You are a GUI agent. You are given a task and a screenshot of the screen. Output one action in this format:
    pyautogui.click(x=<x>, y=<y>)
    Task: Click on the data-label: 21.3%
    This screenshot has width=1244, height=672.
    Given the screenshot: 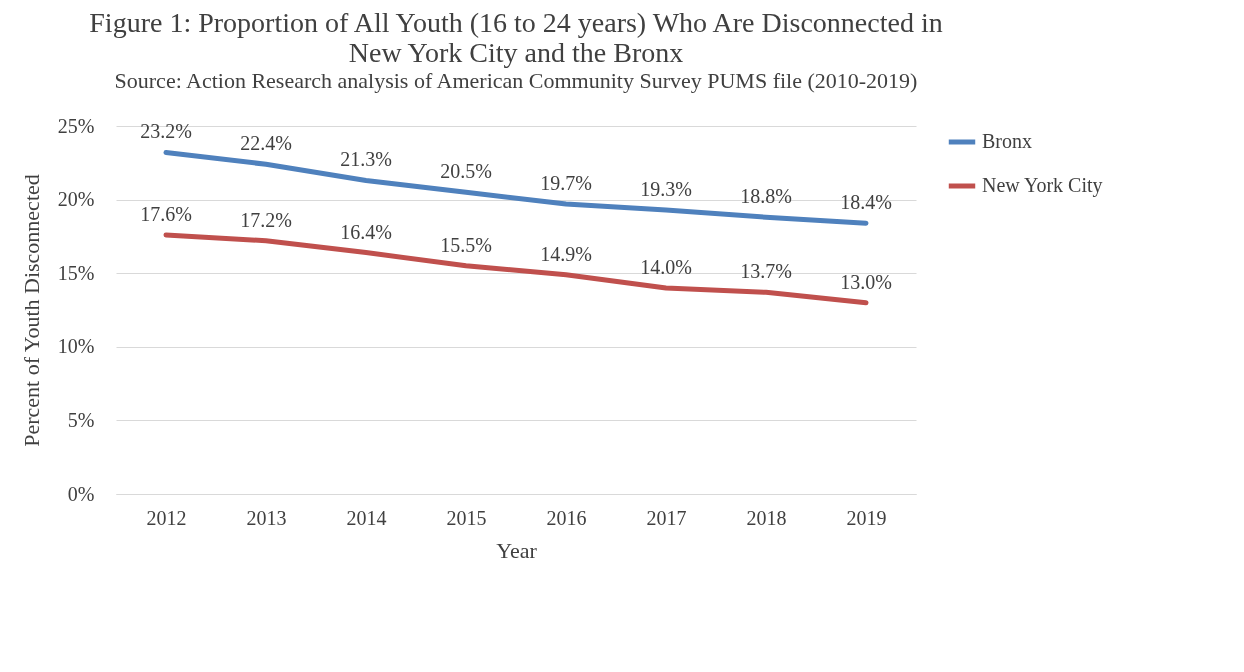 What is the action you would take?
    pyautogui.click(x=366, y=159)
    